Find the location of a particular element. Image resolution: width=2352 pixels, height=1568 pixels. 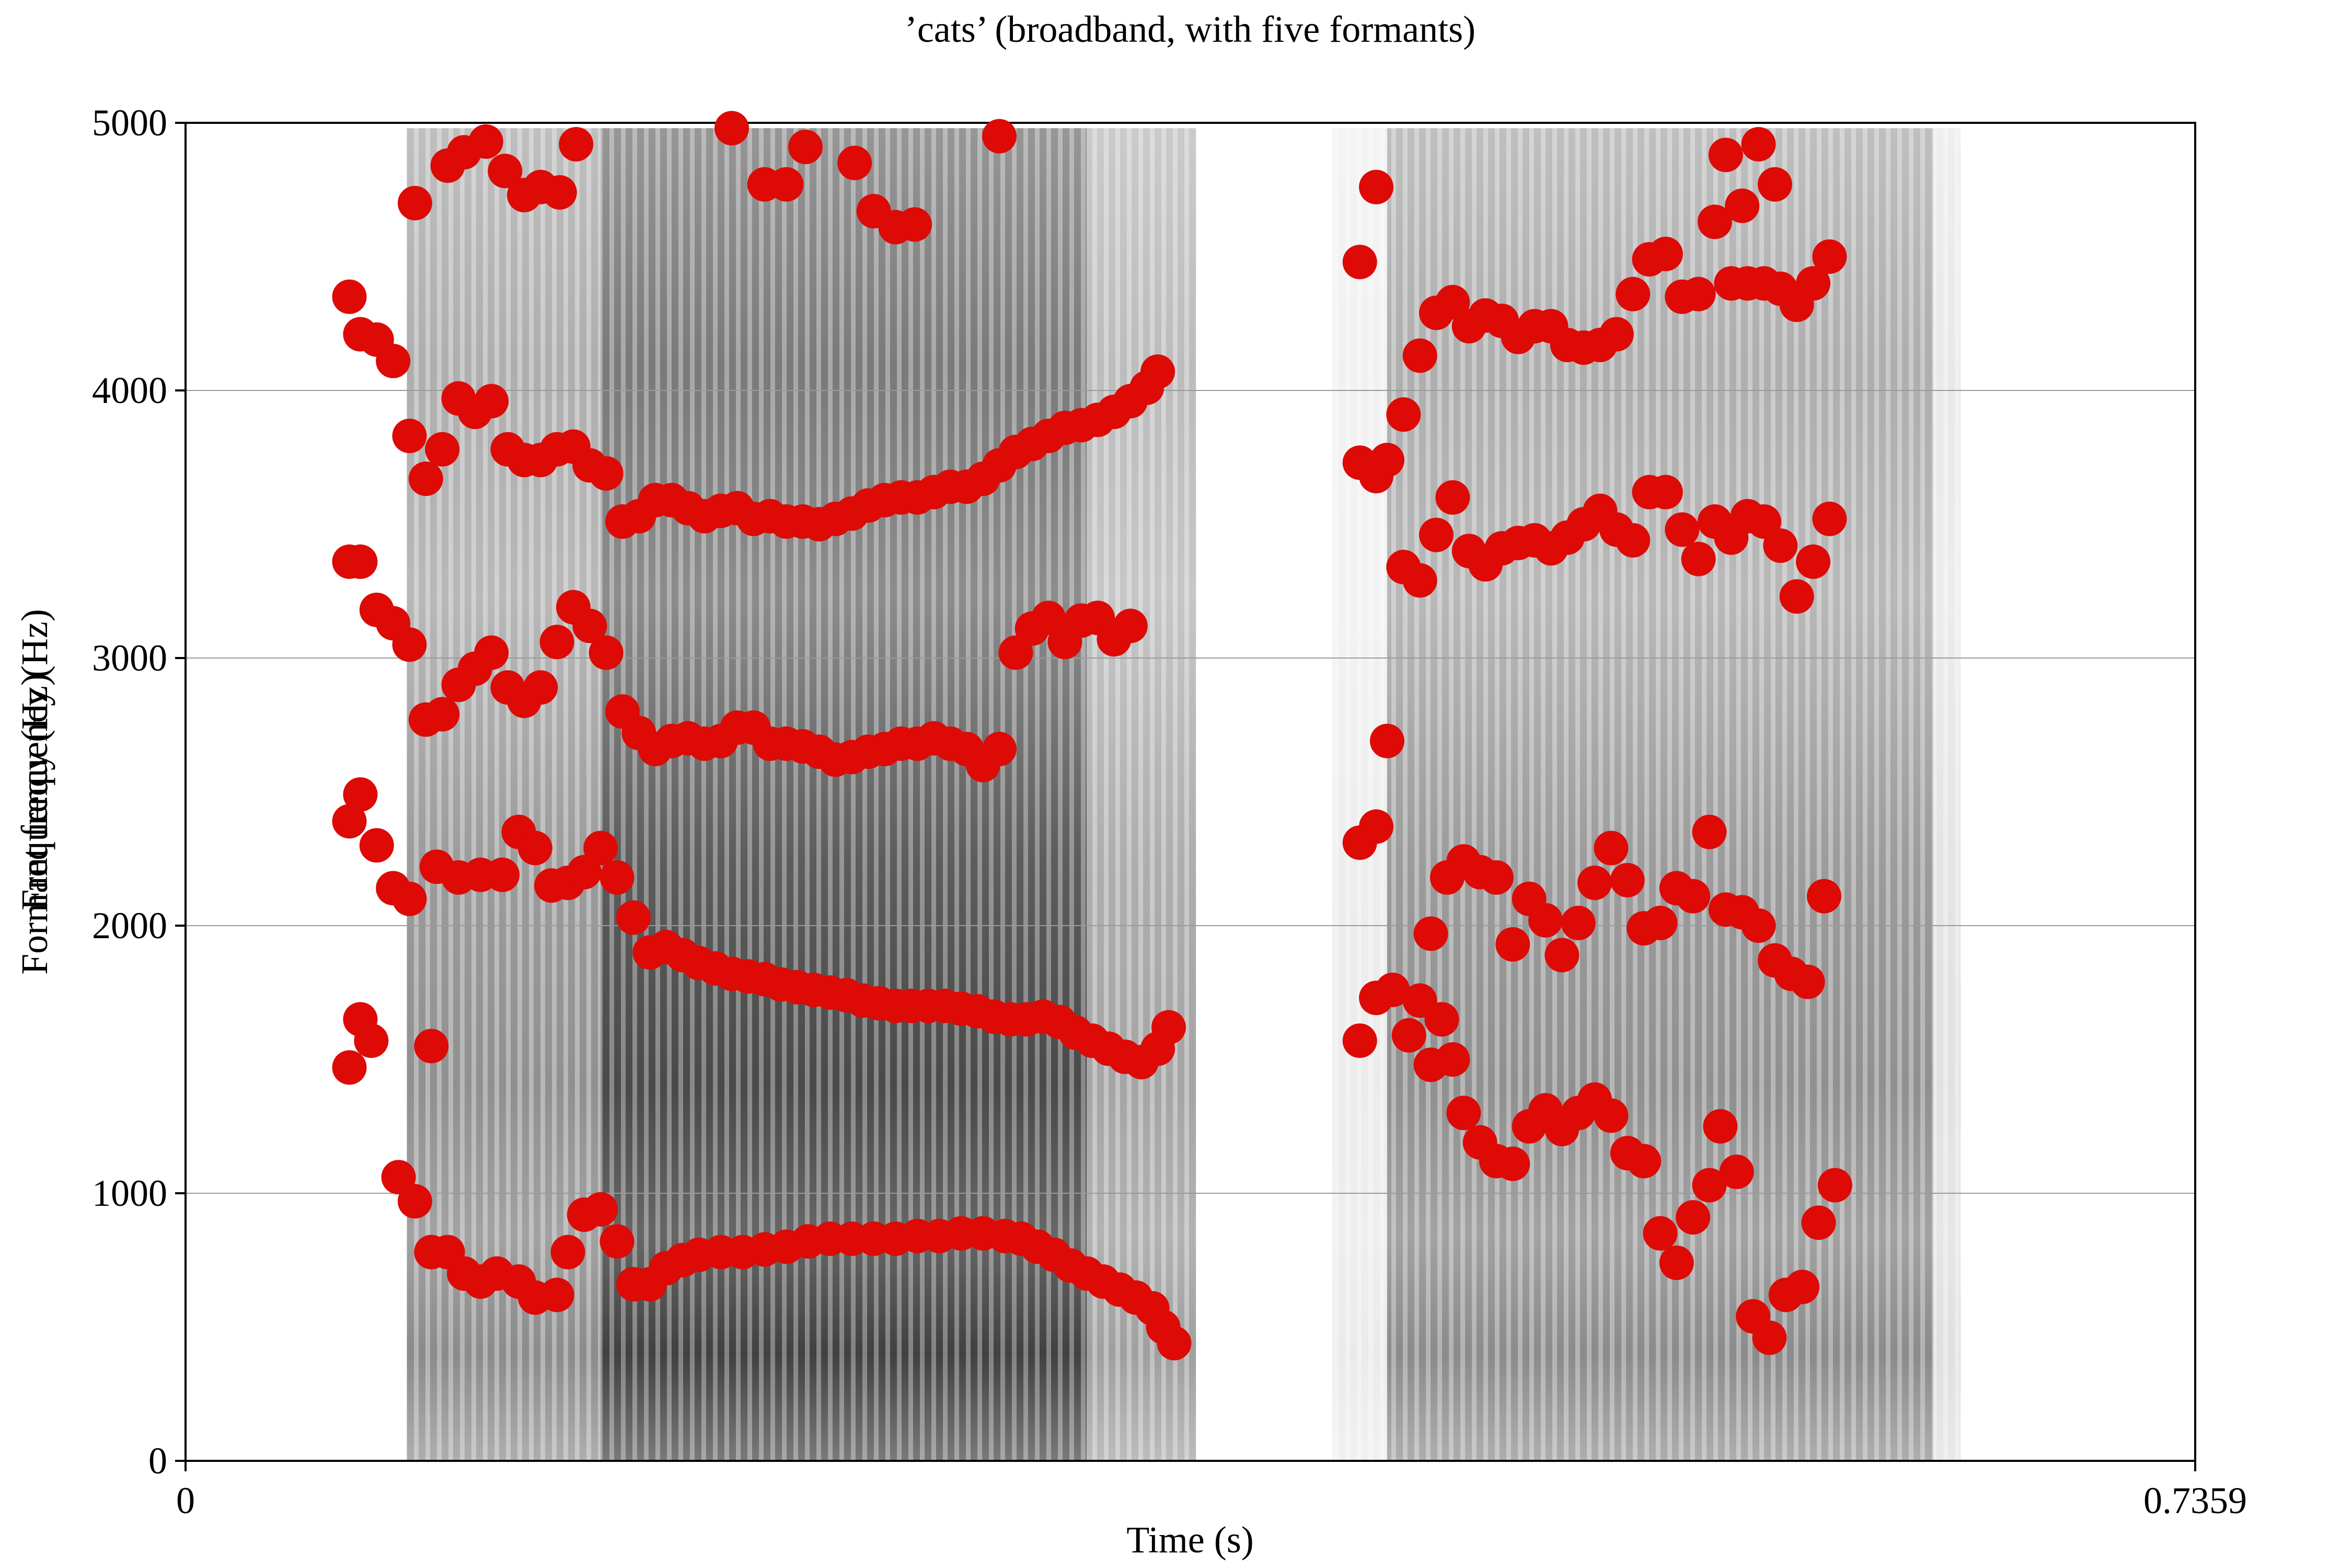

y-axis-title-frequency: Frequency (Hz) is located at coordinates (34, 791).